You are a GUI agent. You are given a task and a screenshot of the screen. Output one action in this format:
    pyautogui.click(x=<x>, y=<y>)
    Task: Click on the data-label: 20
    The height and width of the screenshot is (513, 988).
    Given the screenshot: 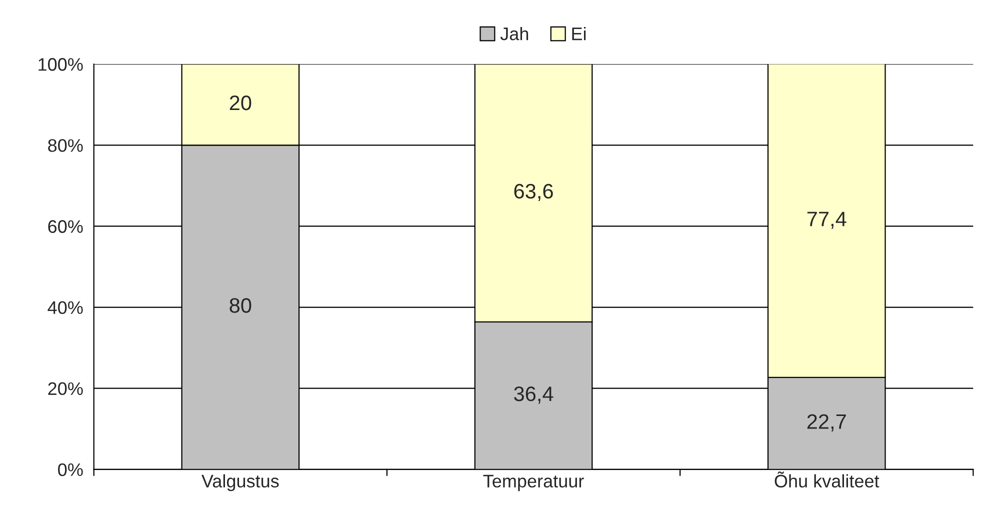 What is the action you would take?
    pyautogui.click(x=241, y=102)
    